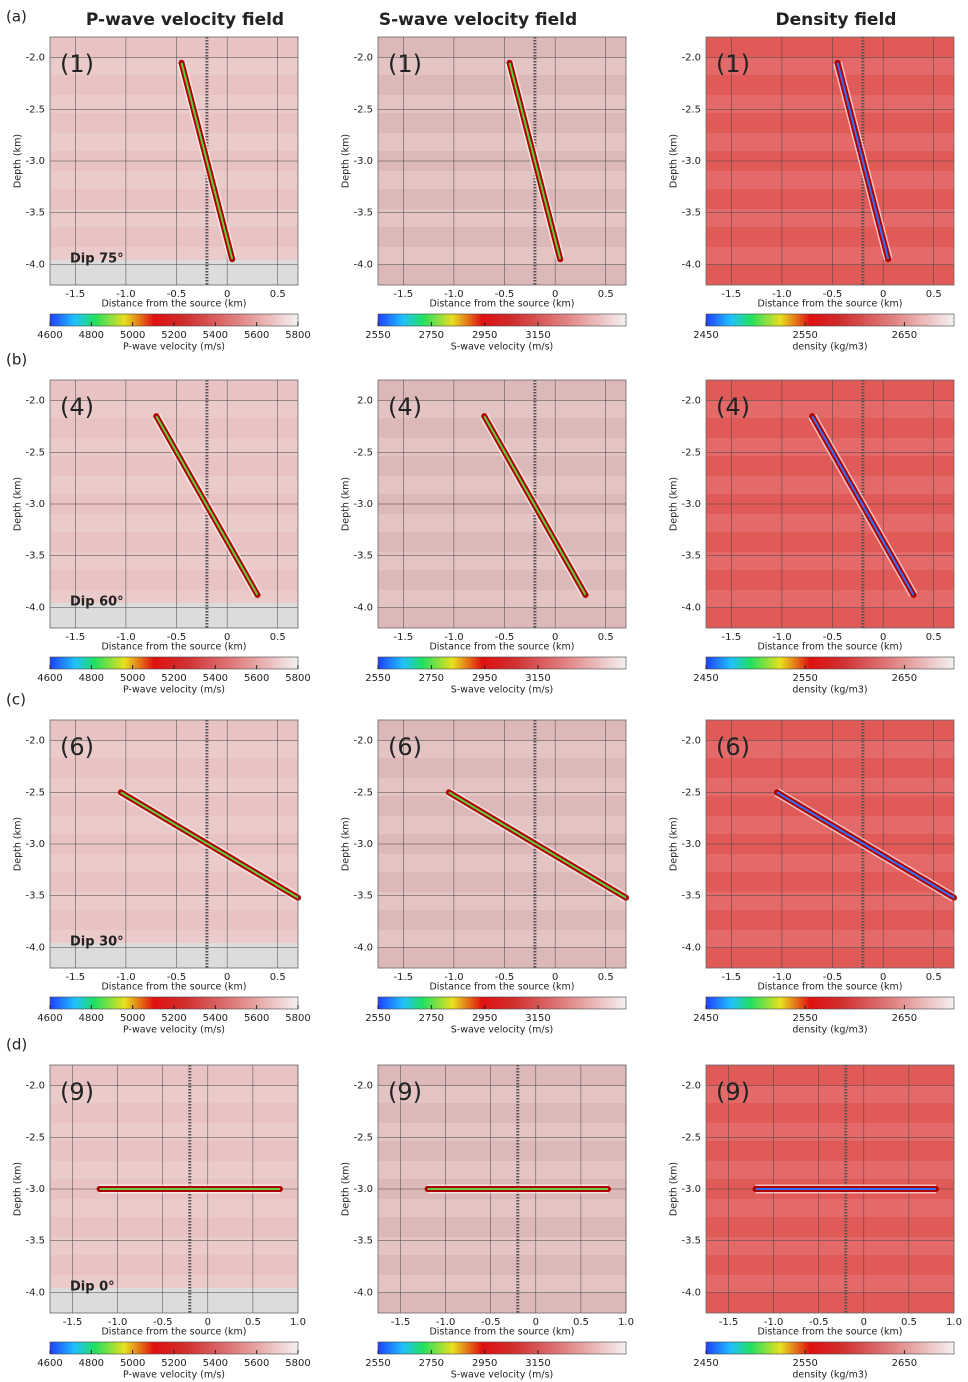  What do you see at coordinates (733, 747) in the screenshot?
I see `panel-number: (6)` at bounding box center [733, 747].